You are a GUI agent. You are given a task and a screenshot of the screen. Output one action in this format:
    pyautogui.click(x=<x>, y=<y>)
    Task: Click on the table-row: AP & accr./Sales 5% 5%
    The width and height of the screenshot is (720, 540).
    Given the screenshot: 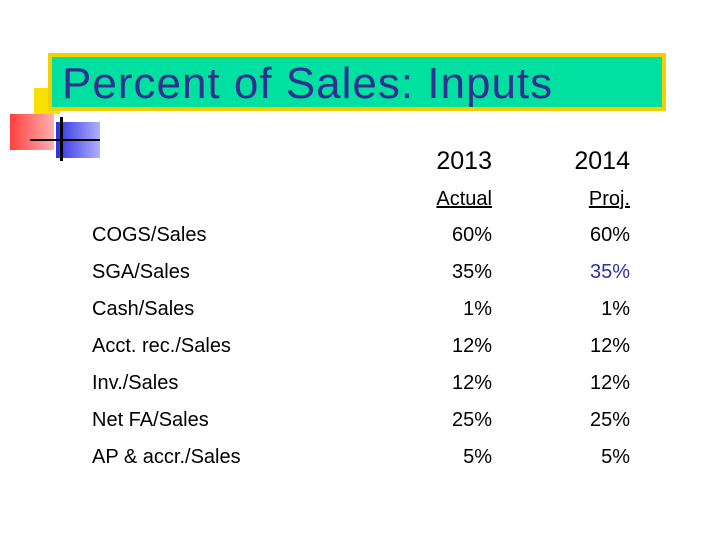 What is the action you would take?
    pyautogui.click(x=357, y=457)
    